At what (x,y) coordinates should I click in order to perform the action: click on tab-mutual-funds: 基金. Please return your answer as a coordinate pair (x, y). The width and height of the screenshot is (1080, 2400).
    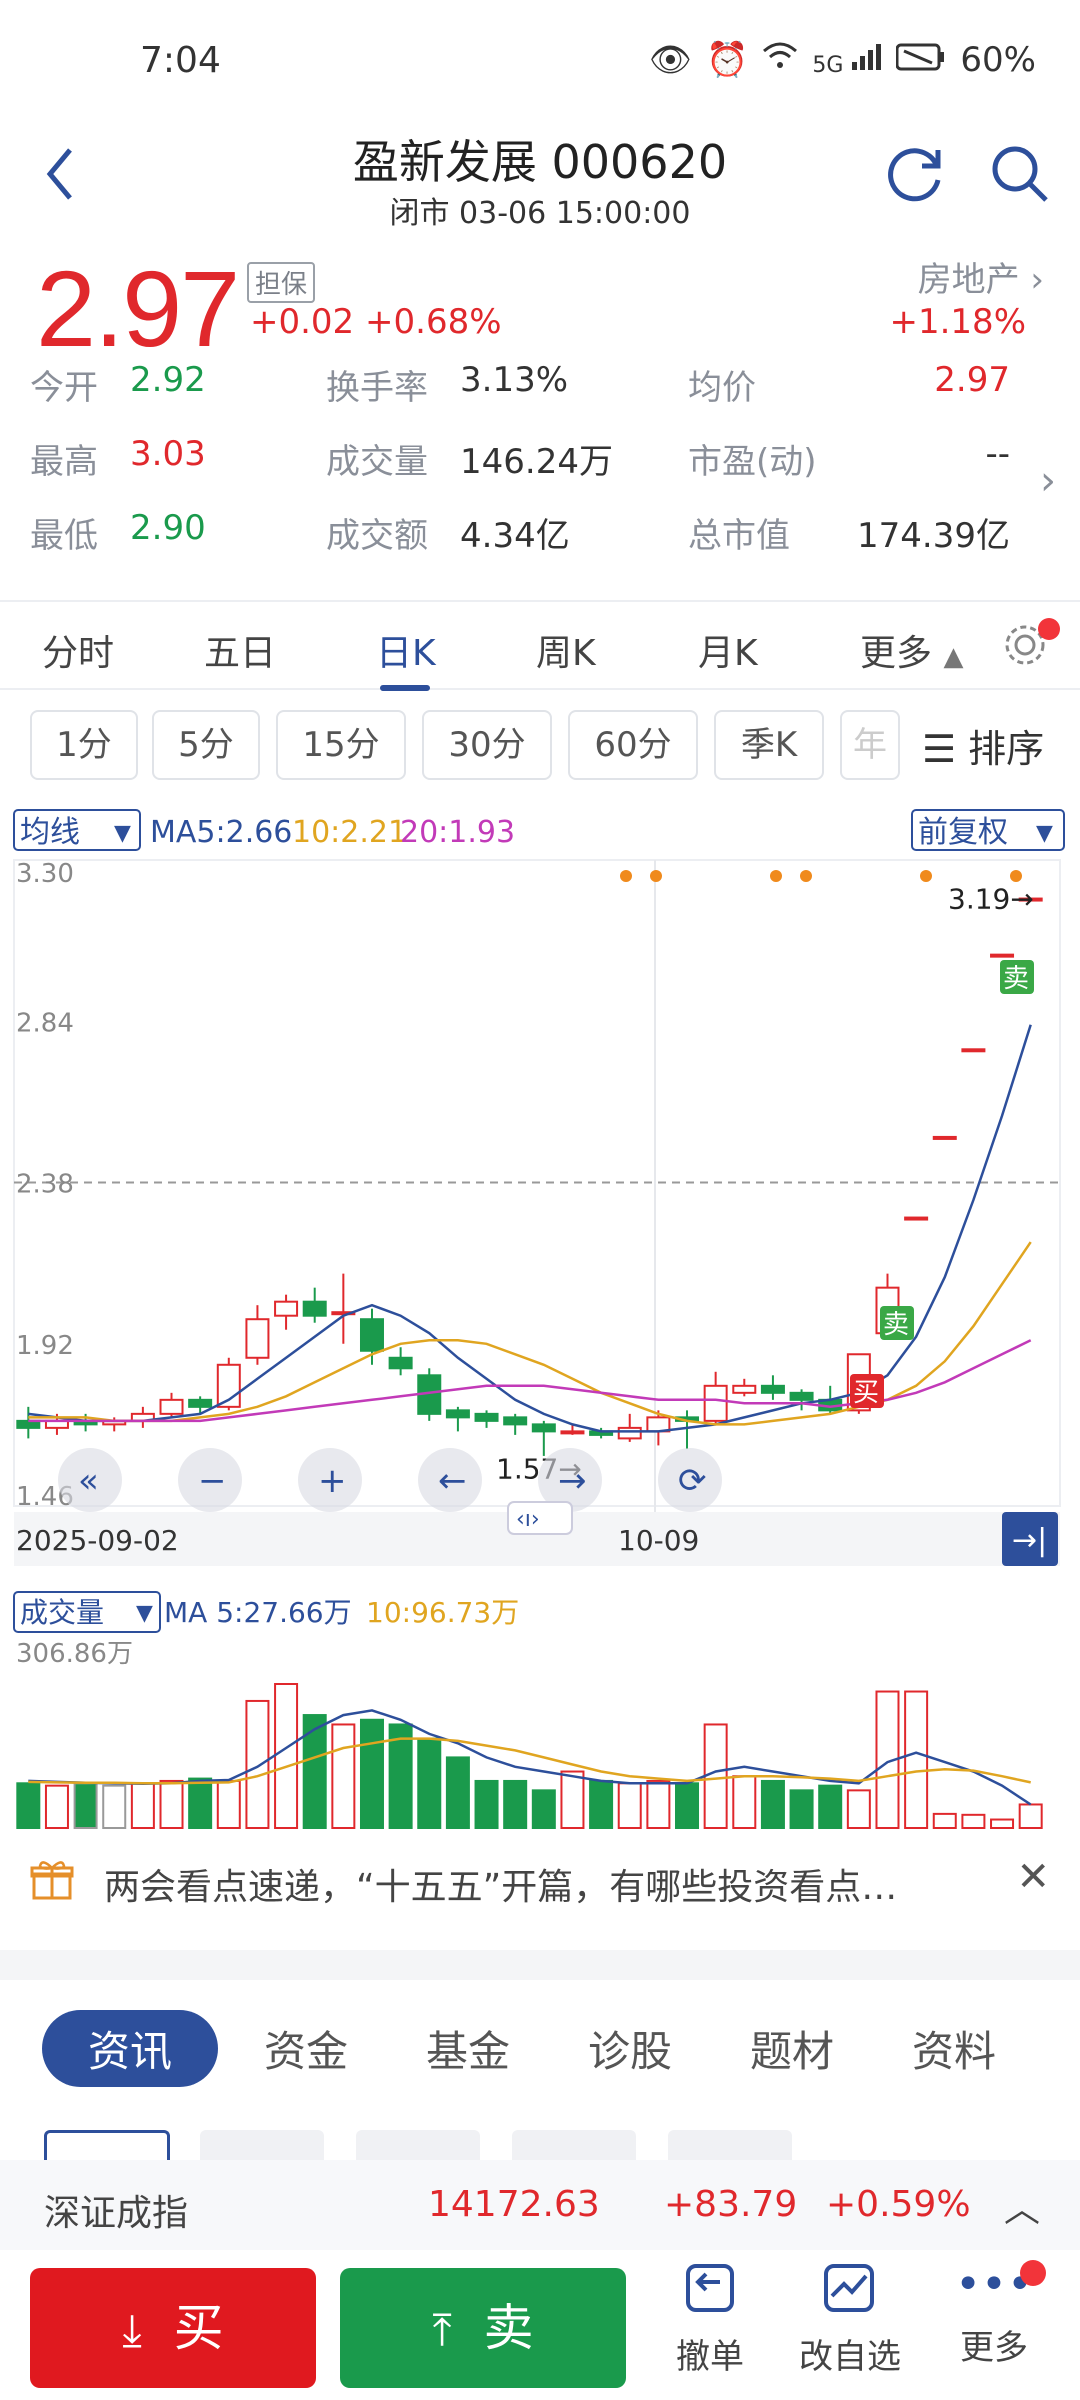
    Looking at the image, I should click on (468, 2051).